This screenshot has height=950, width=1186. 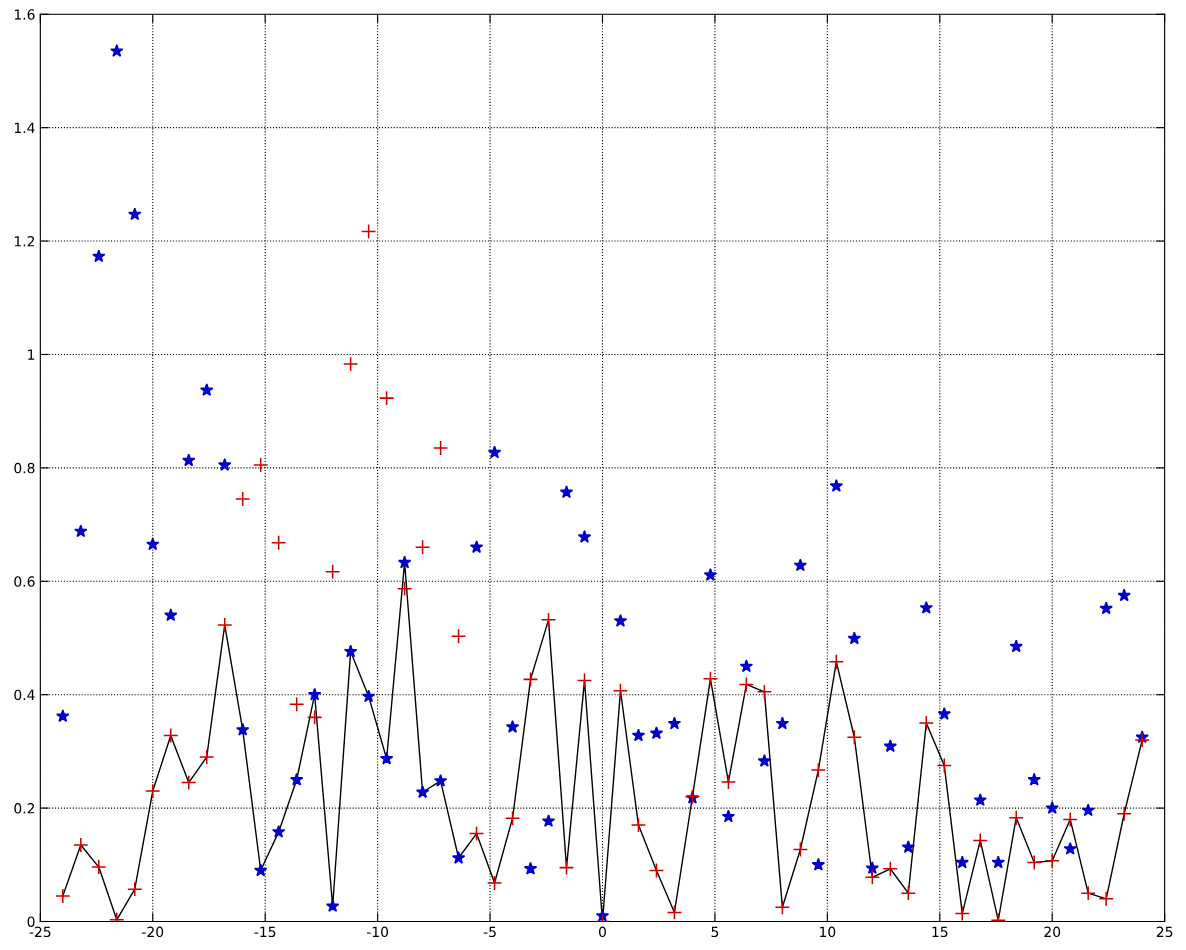 I want to click on y-tick-label: 1.2, so click(x=24, y=241).